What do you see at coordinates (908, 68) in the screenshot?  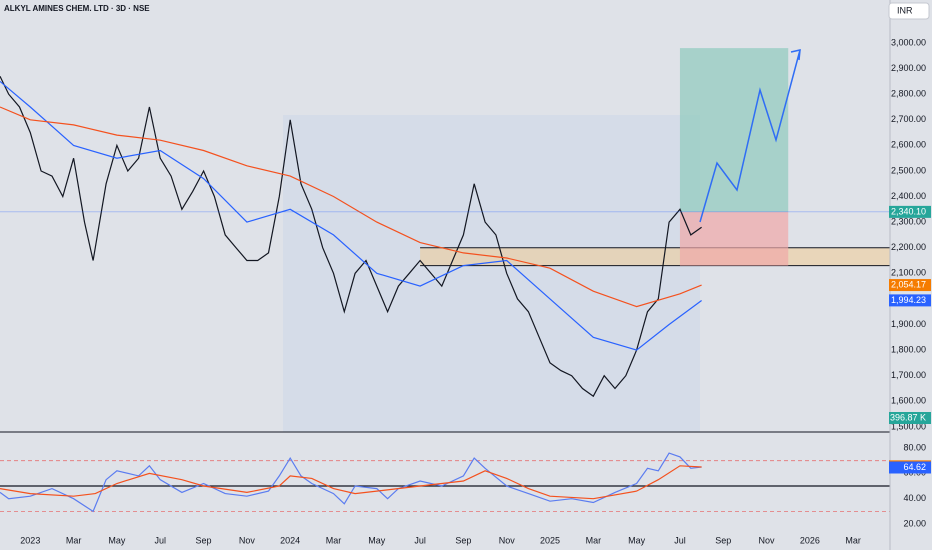 I see `y-tick-label: 2,900.00` at bounding box center [908, 68].